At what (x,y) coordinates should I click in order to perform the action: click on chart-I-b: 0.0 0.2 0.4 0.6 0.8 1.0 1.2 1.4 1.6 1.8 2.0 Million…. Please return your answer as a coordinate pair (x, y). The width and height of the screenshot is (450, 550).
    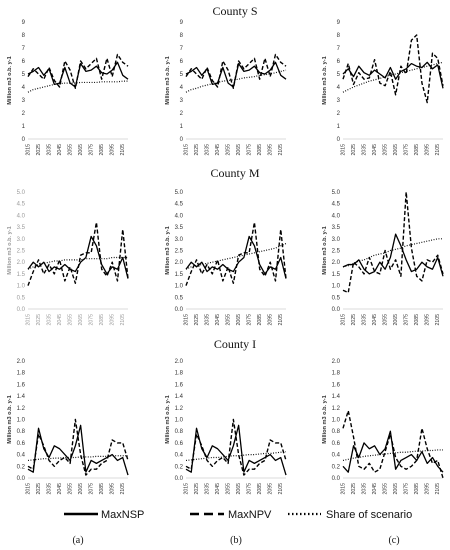
    Looking at the image, I should click on (226, 427).